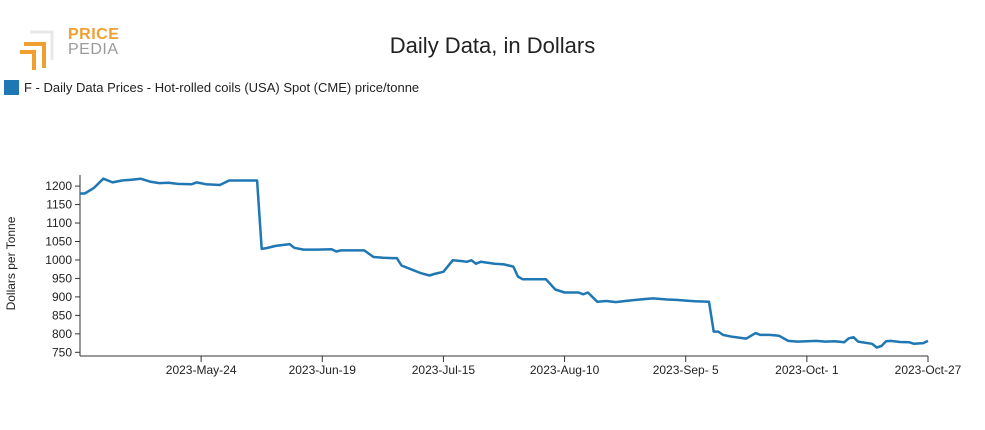  I want to click on y-axis-title: Dollars per Tonne, so click(11, 263).